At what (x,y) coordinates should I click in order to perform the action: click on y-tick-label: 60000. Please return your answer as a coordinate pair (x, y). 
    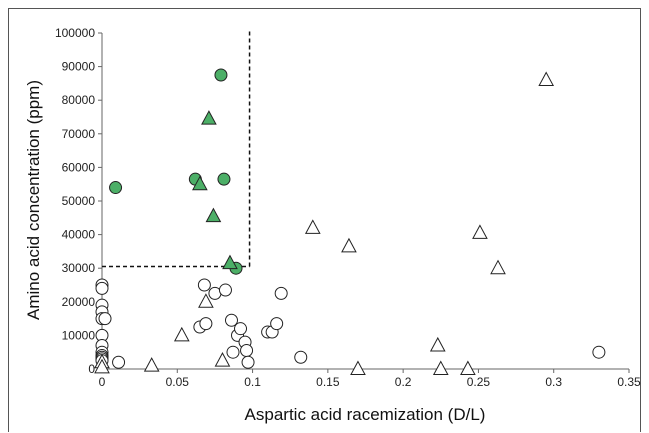
    Looking at the image, I should click on (79, 167).